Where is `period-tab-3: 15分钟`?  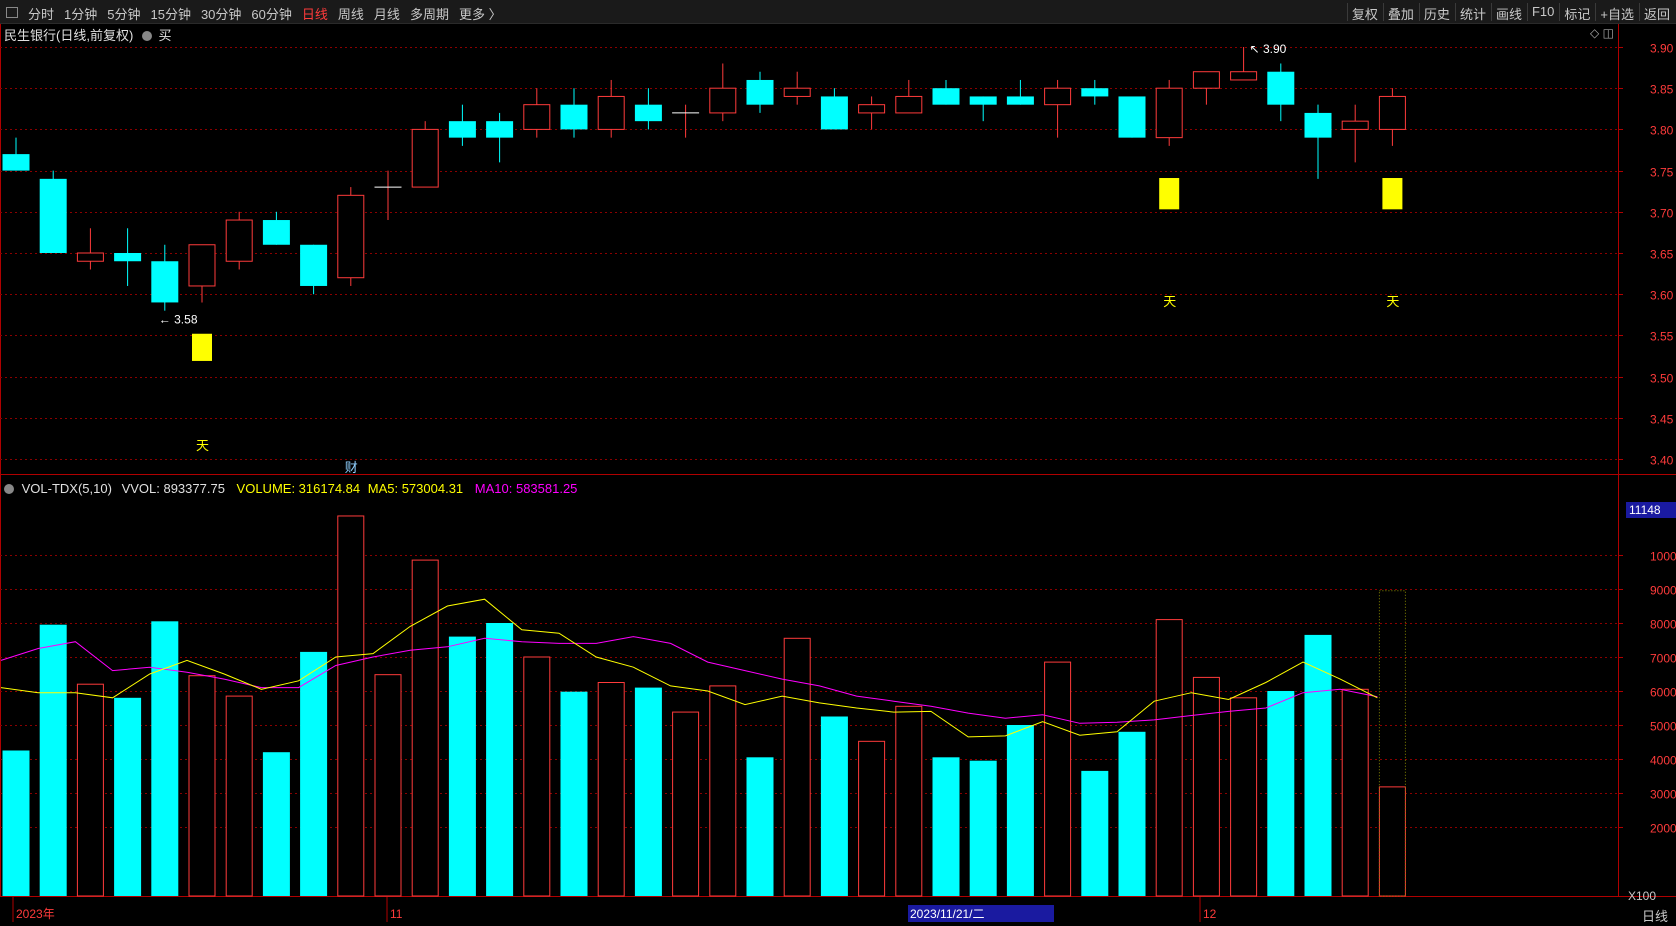 period-tab-3: 15分钟 is located at coordinates (170, 14).